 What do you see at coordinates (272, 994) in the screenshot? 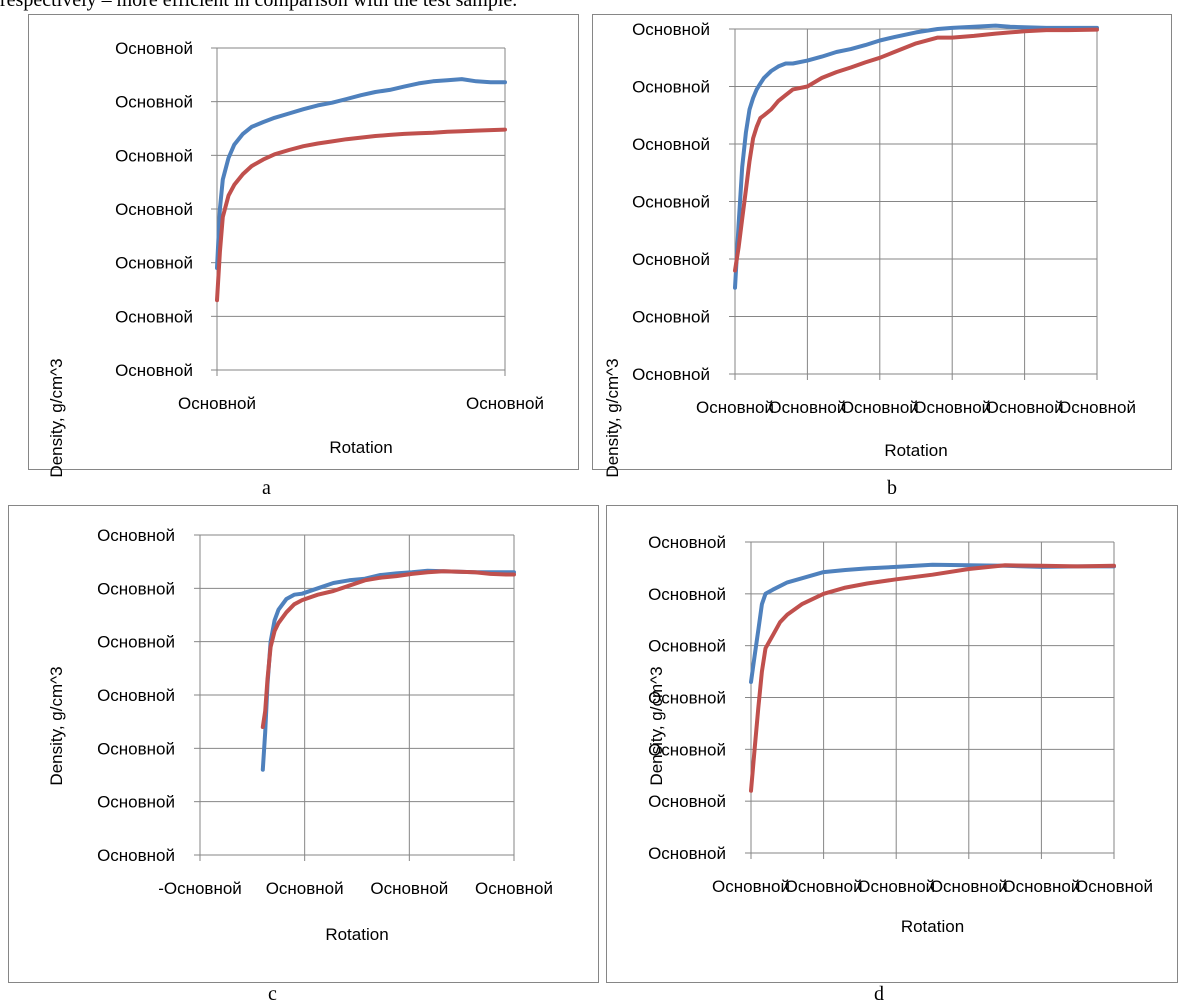
I see `caption-c: c` at bounding box center [272, 994].